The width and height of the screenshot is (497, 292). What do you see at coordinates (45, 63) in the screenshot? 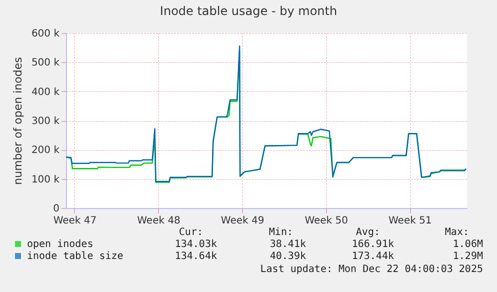
I see `y-tick-label: 500 k` at bounding box center [45, 63].